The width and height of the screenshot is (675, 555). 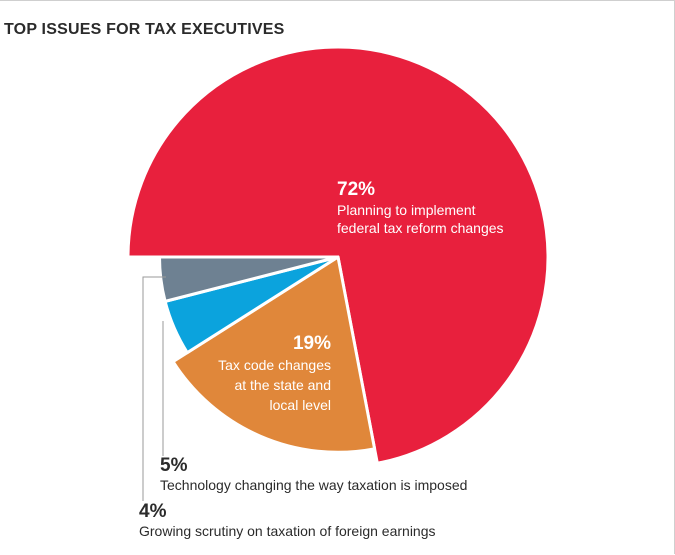 What do you see at coordinates (420, 228) in the screenshot?
I see `slice-desc-planning-line2: federal tax reform changes` at bounding box center [420, 228].